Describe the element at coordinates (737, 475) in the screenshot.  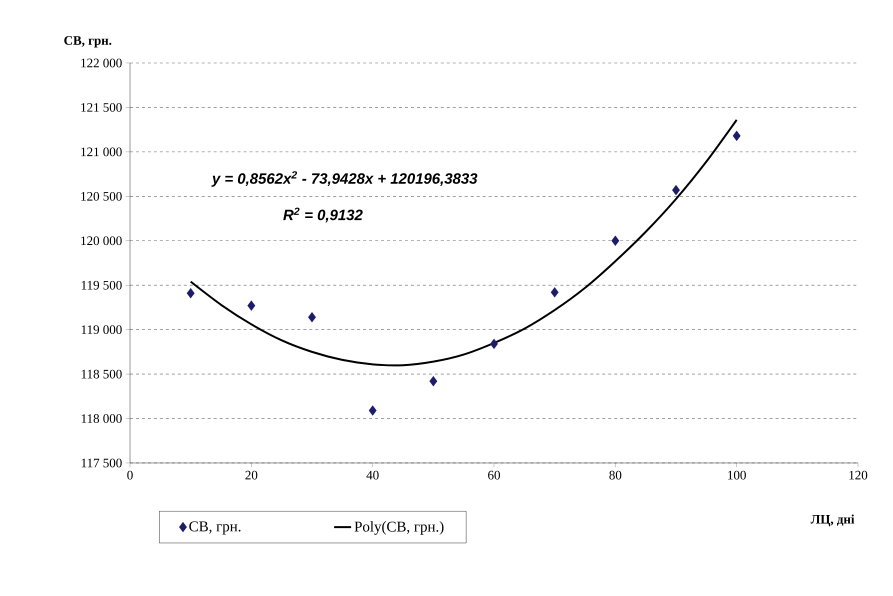
I see `x-tick-label: 100` at that location.